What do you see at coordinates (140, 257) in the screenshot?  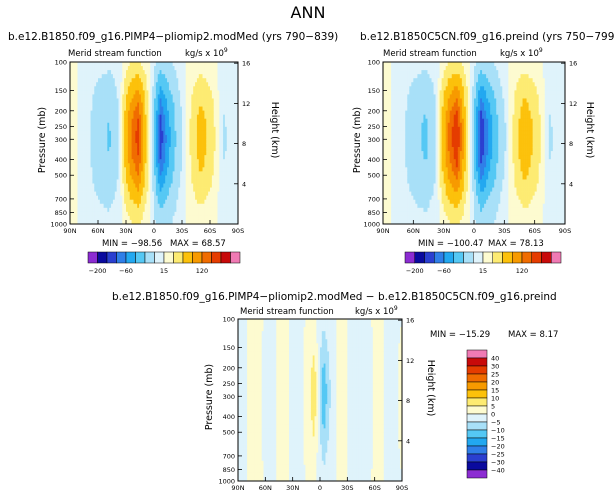 I see `panel-1-colorbar-swatch` at bounding box center [140, 257].